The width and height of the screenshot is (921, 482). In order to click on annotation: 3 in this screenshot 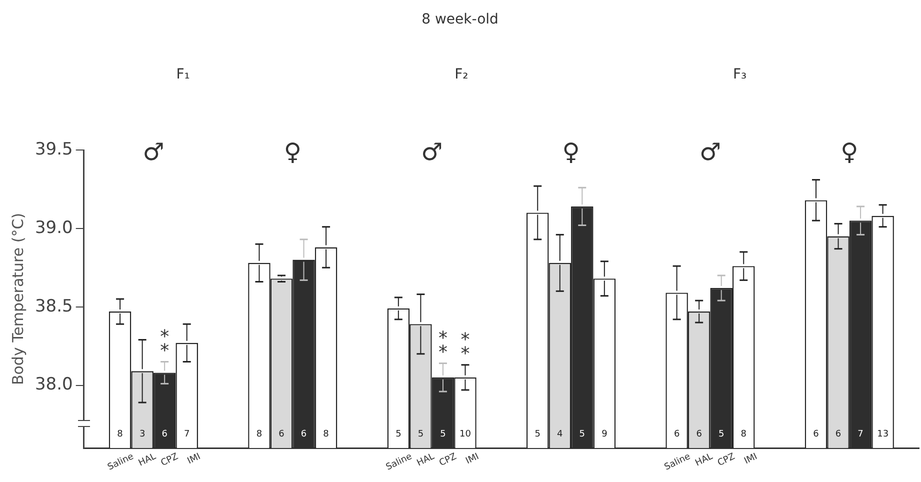, I will do `click(142, 434)`.